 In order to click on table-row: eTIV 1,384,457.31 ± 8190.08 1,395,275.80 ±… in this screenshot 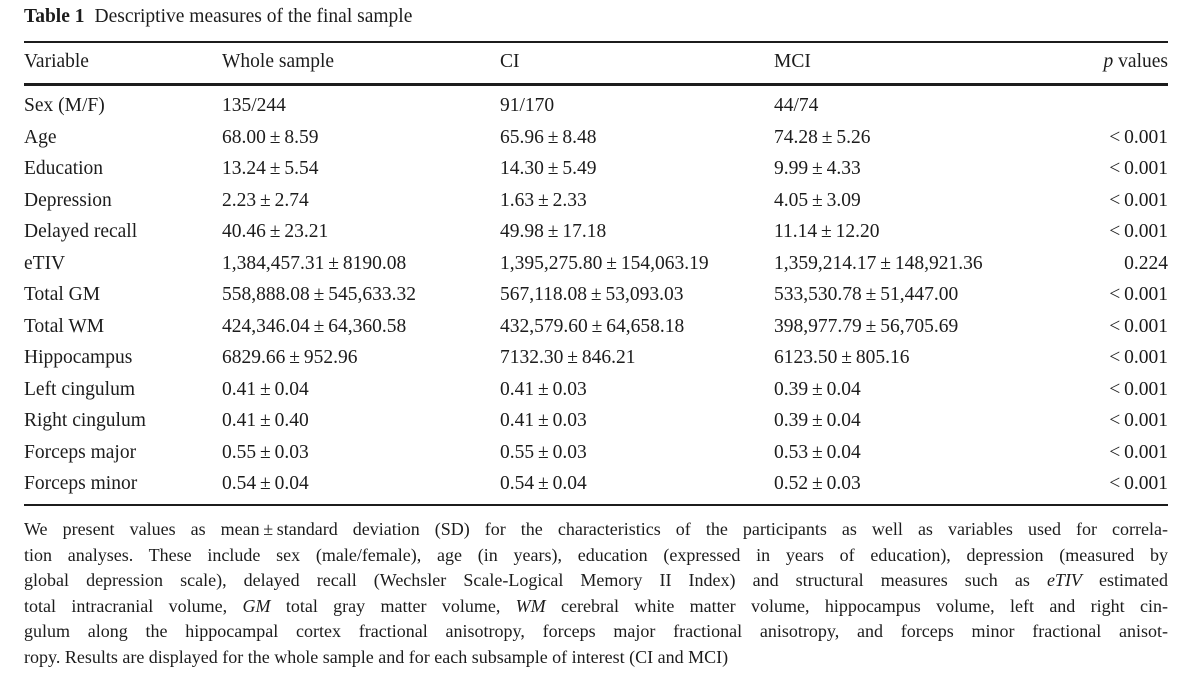, I will do `click(596, 264)`.